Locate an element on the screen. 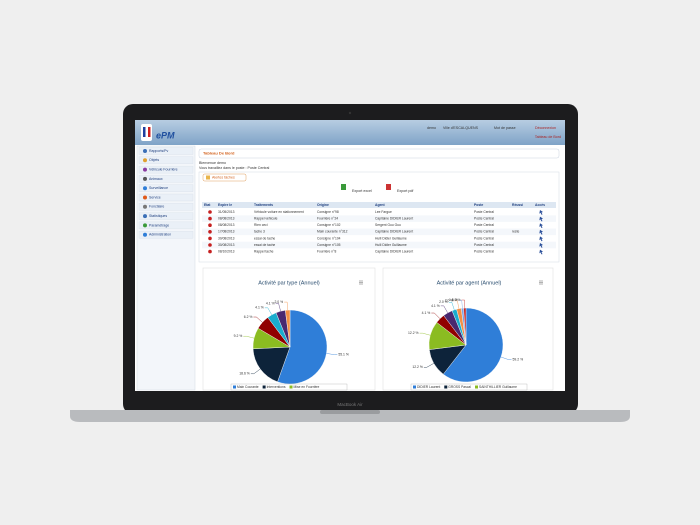 The image size is (700, 525). tab-label: Alertes tâches is located at coordinates (223, 177).